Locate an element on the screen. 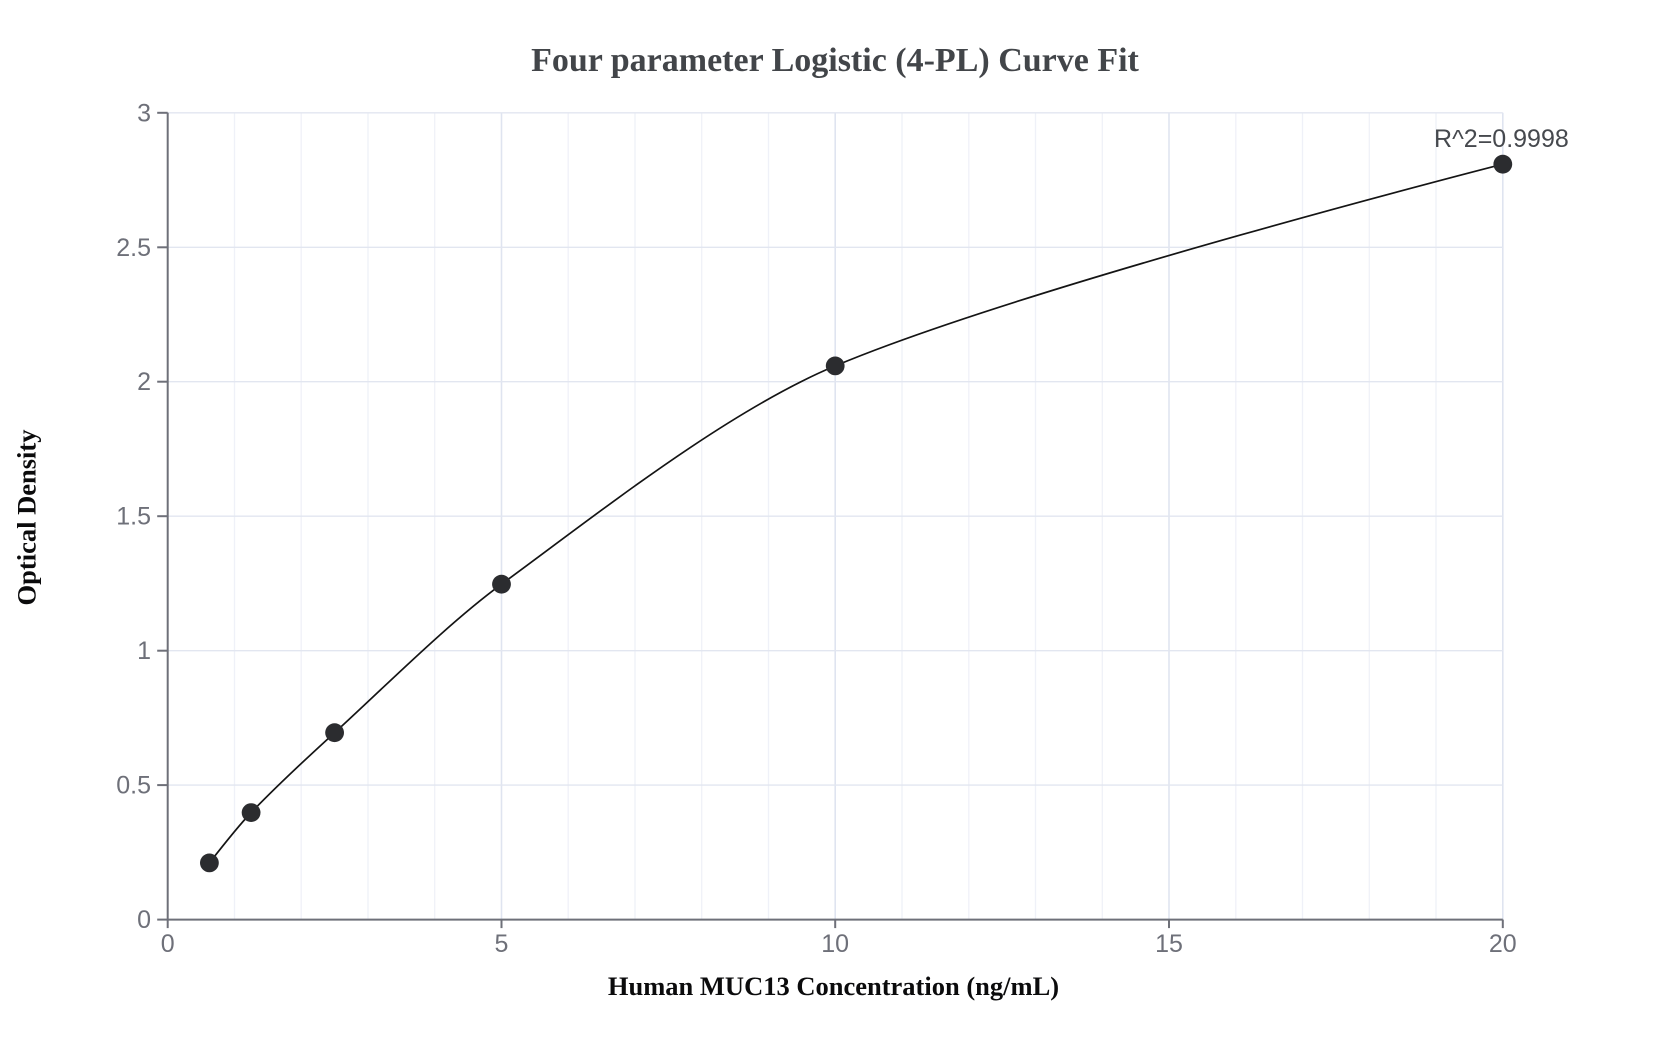  svg-text: 5 is located at coordinates (502, 944).